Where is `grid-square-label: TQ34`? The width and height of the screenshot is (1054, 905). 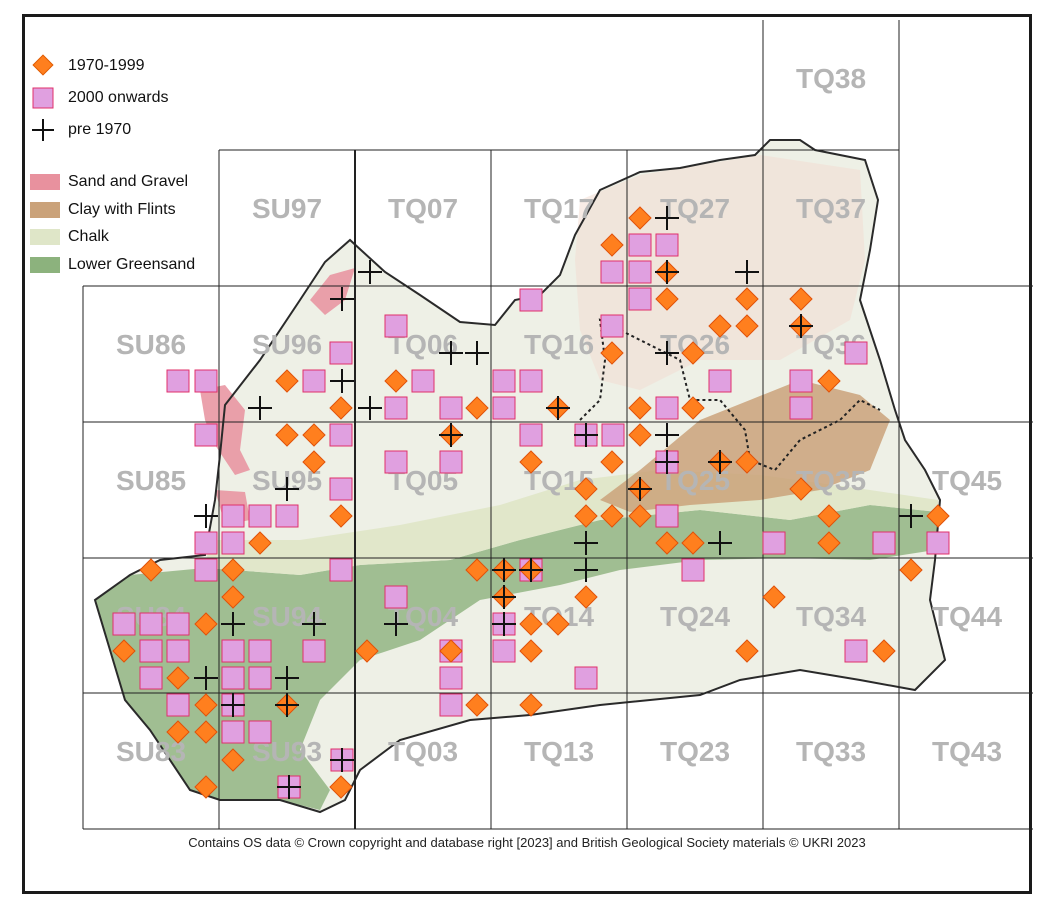 grid-square-label: TQ34 is located at coordinates (831, 616).